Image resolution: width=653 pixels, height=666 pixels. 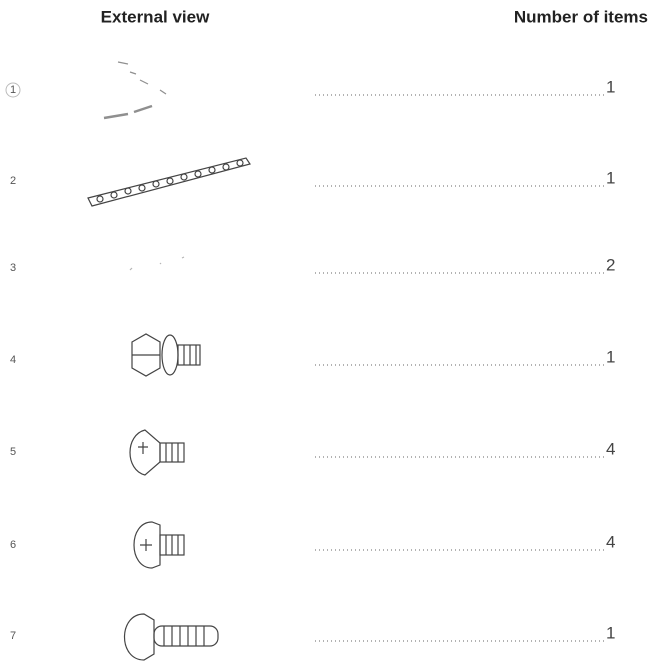 I want to click on column-header: Number of items, so click(x=581, y=16).